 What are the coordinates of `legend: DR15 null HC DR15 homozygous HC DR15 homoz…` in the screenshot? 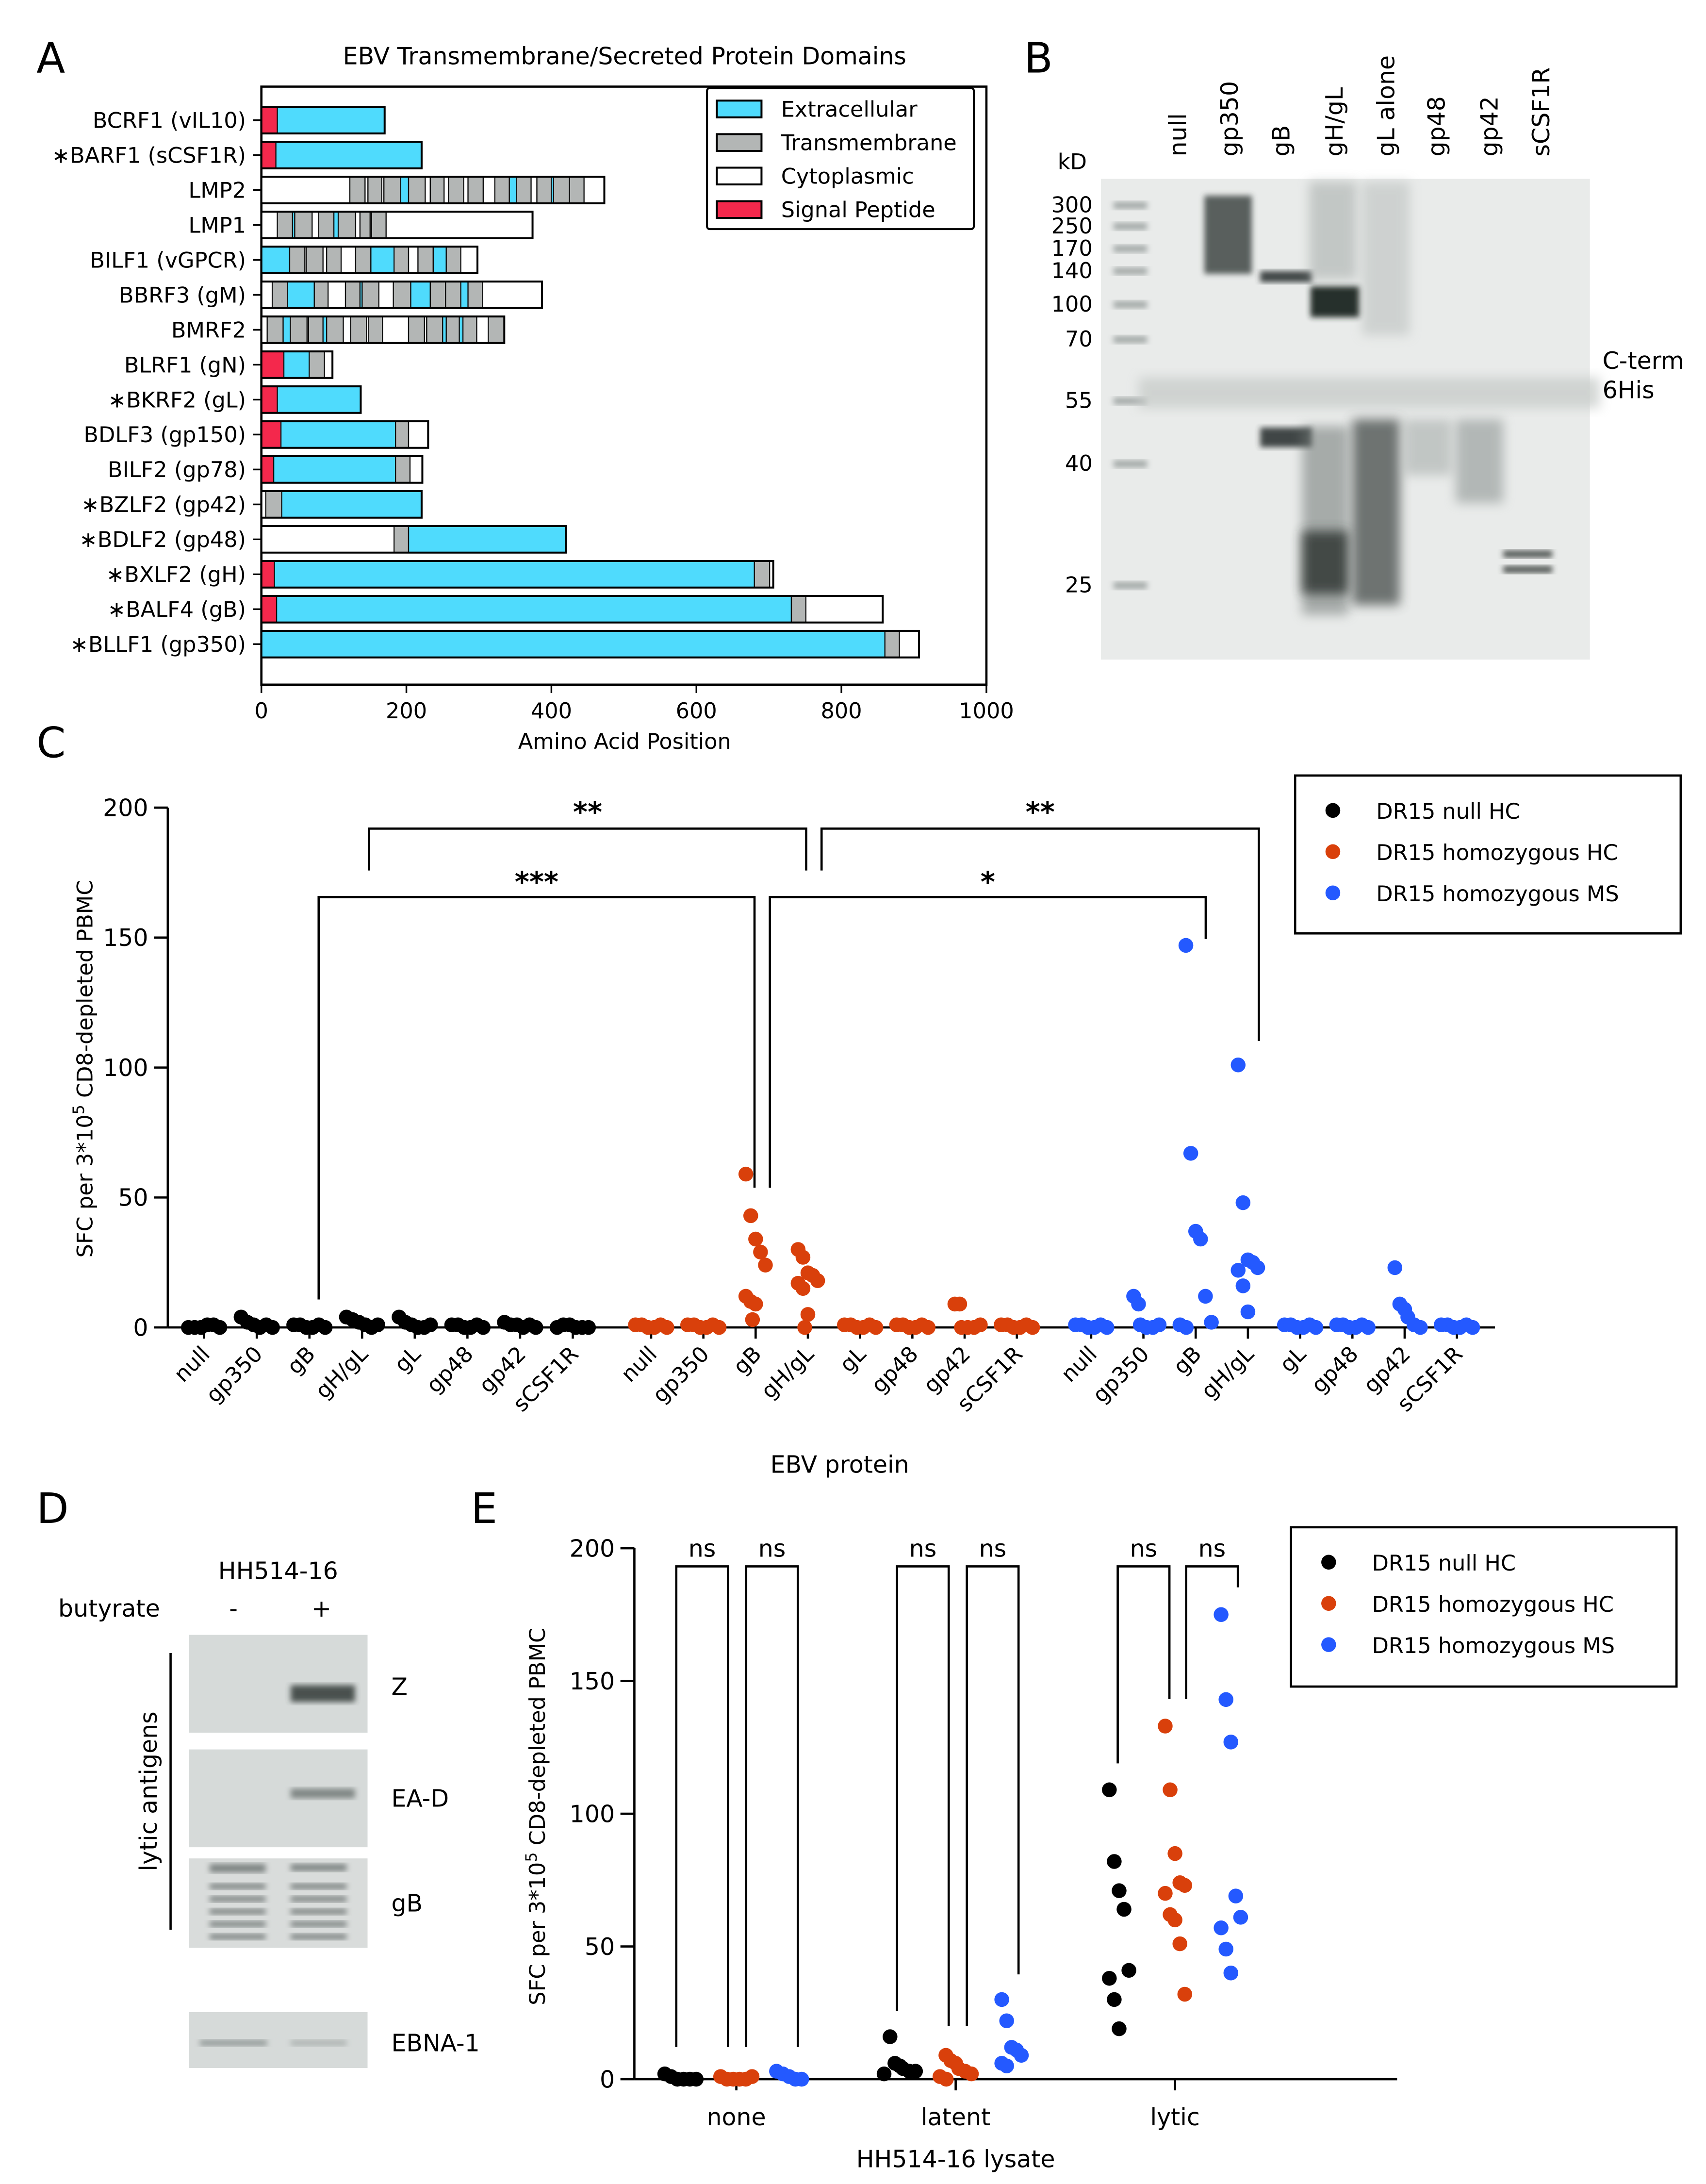 It's located at (1484, 1607).